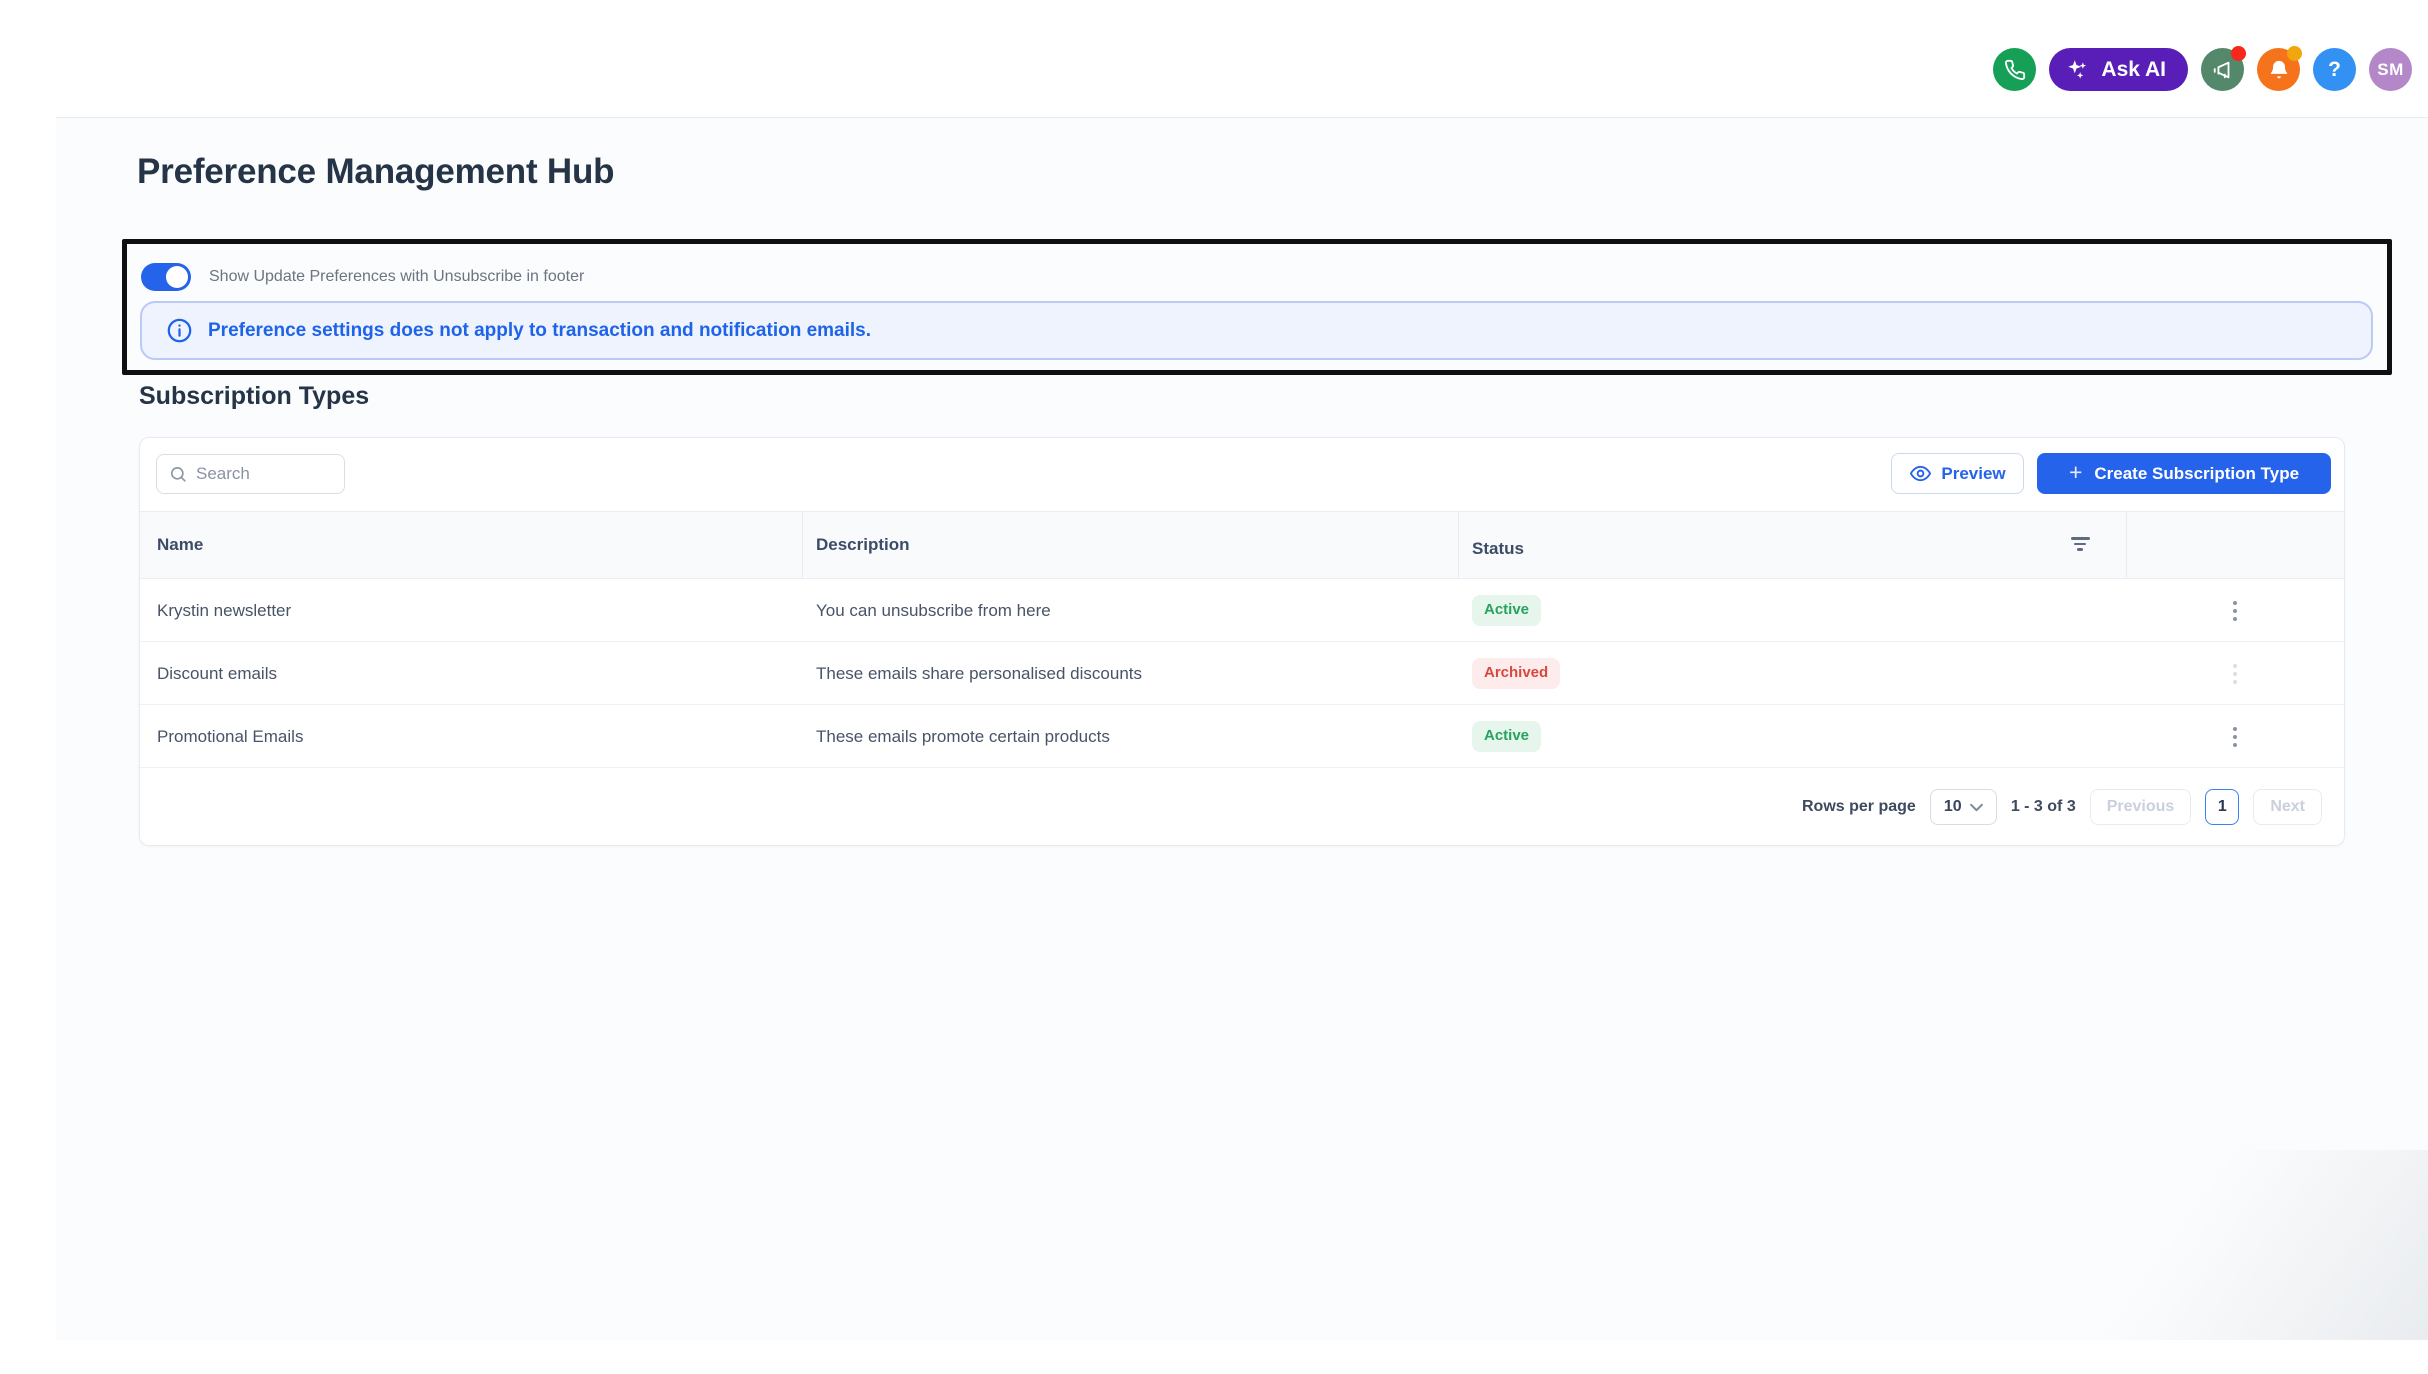 The image size is (2428, 1374). What do you see at coordinates (863, 544) in the screenshot?
I see `column-header-description: Description` at bounding box center [863, 544].